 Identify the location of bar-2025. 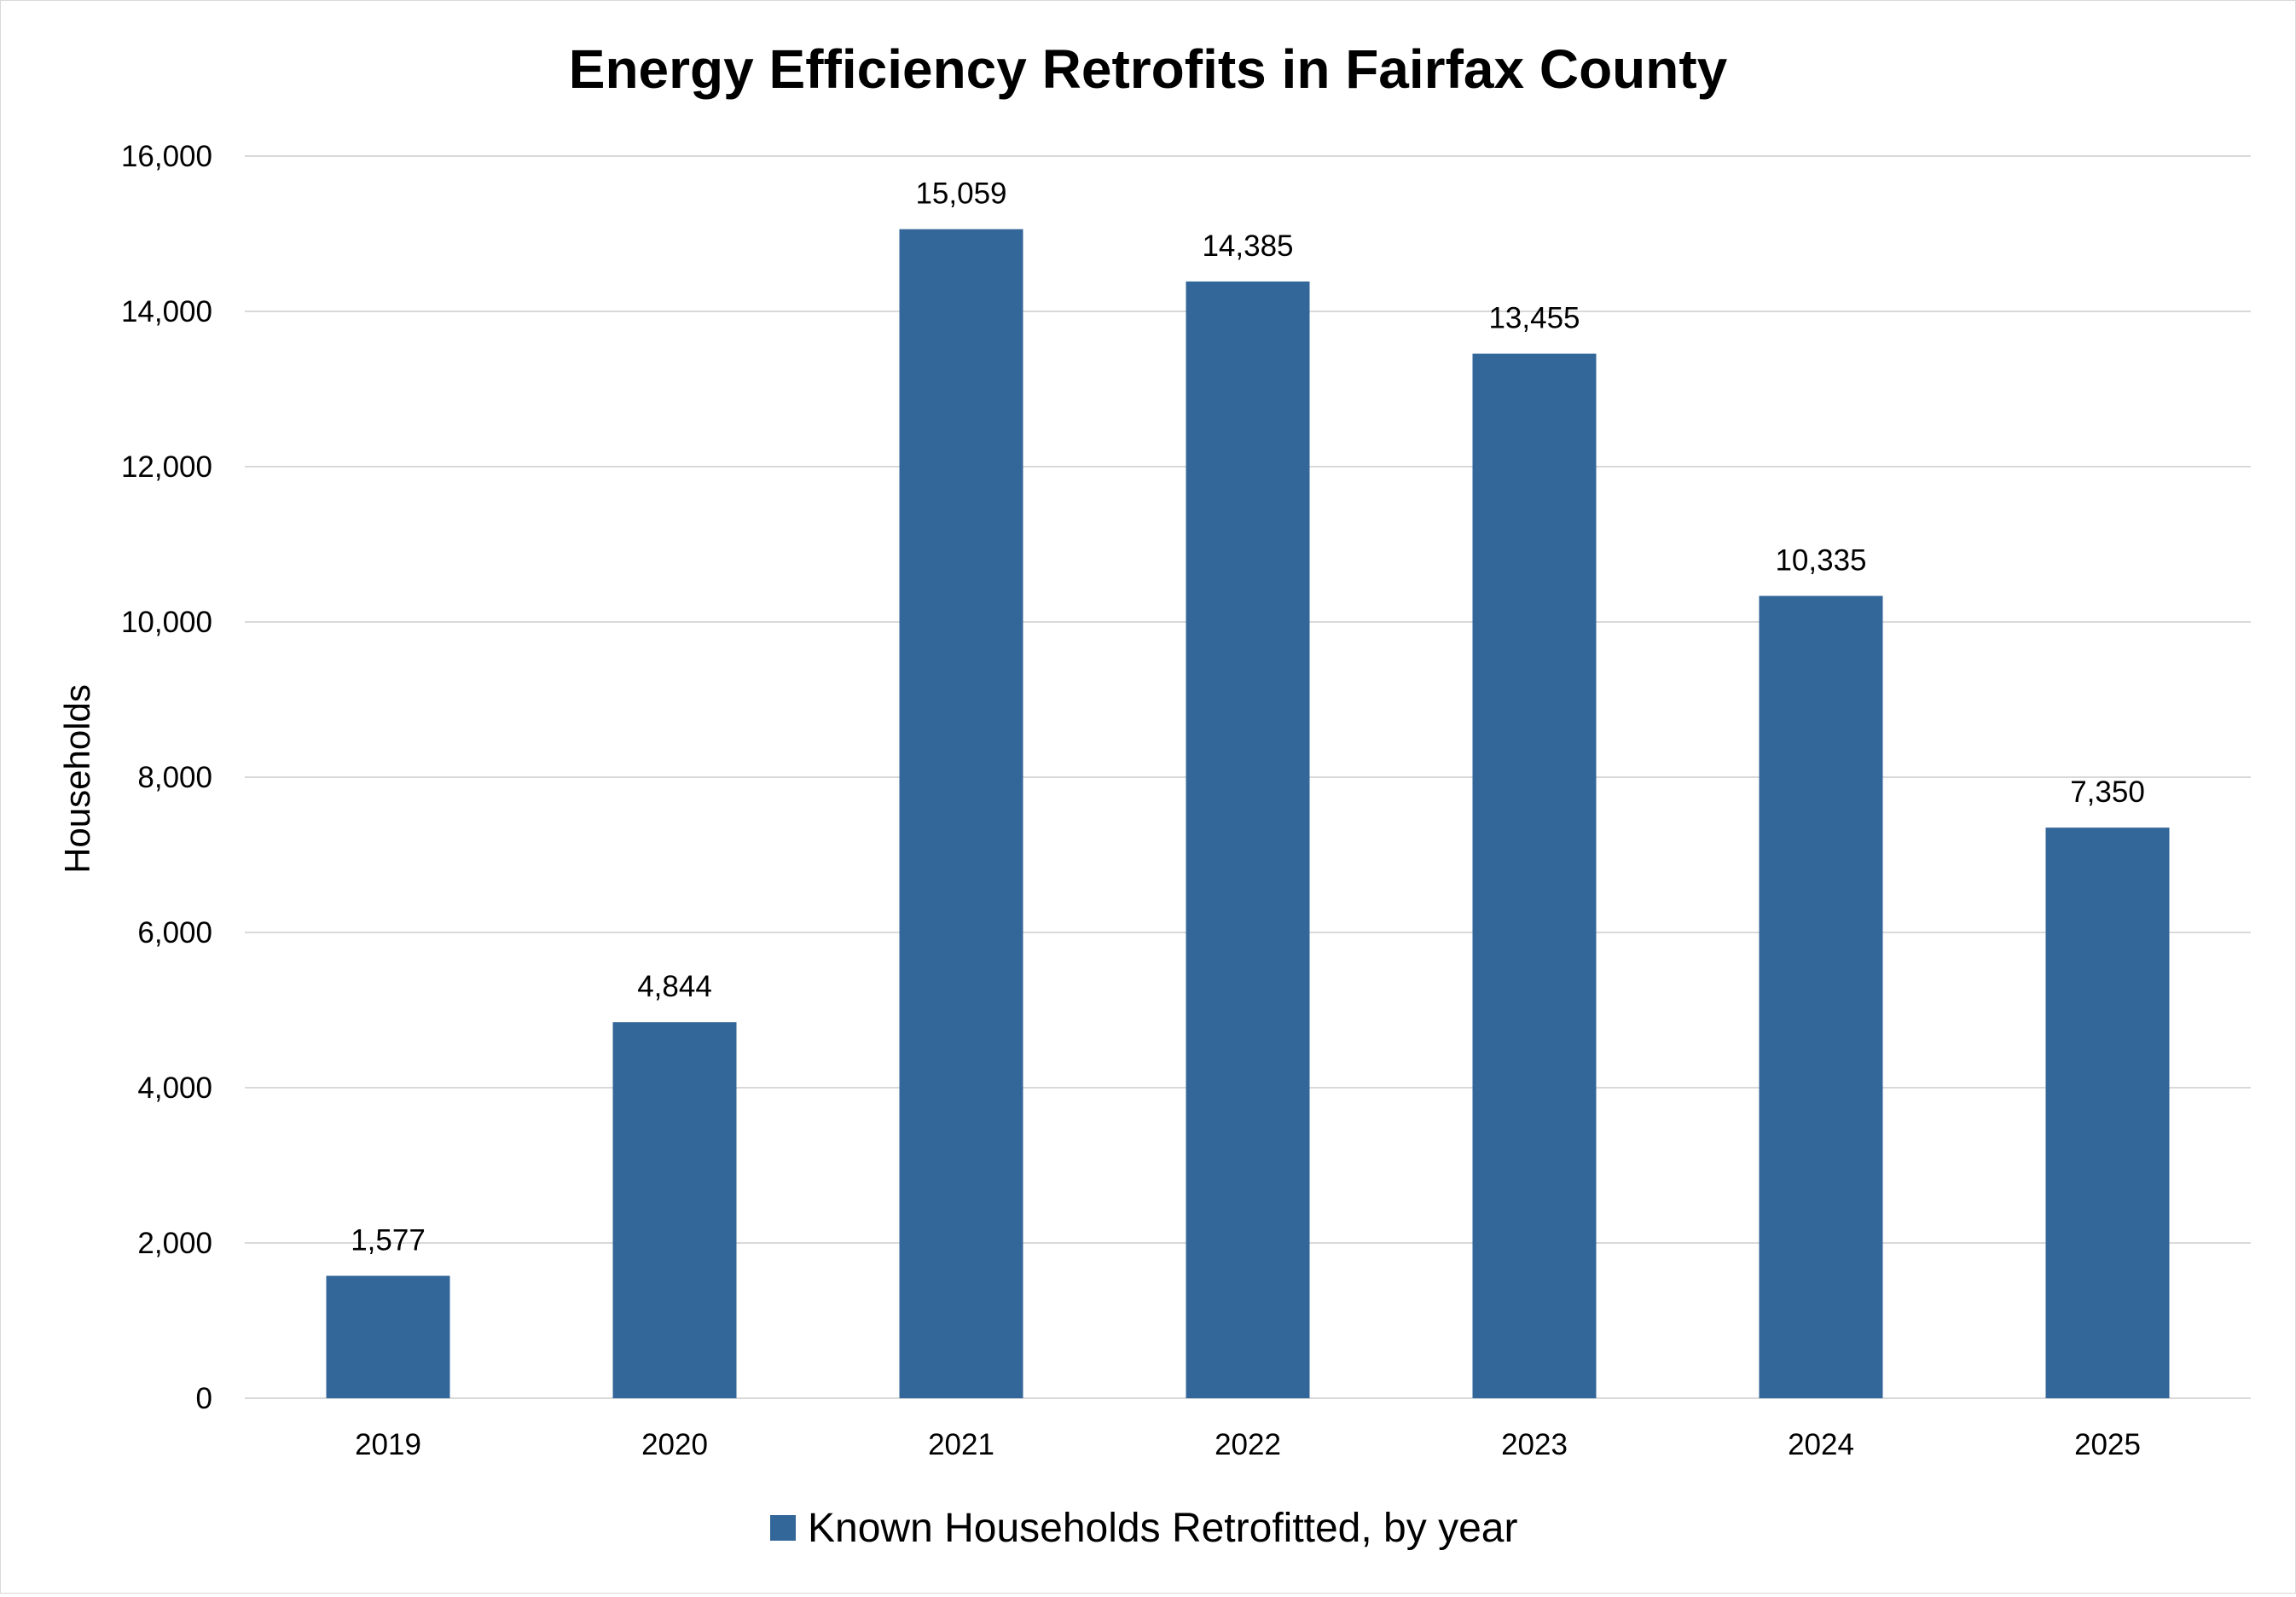
(2107, 1113).